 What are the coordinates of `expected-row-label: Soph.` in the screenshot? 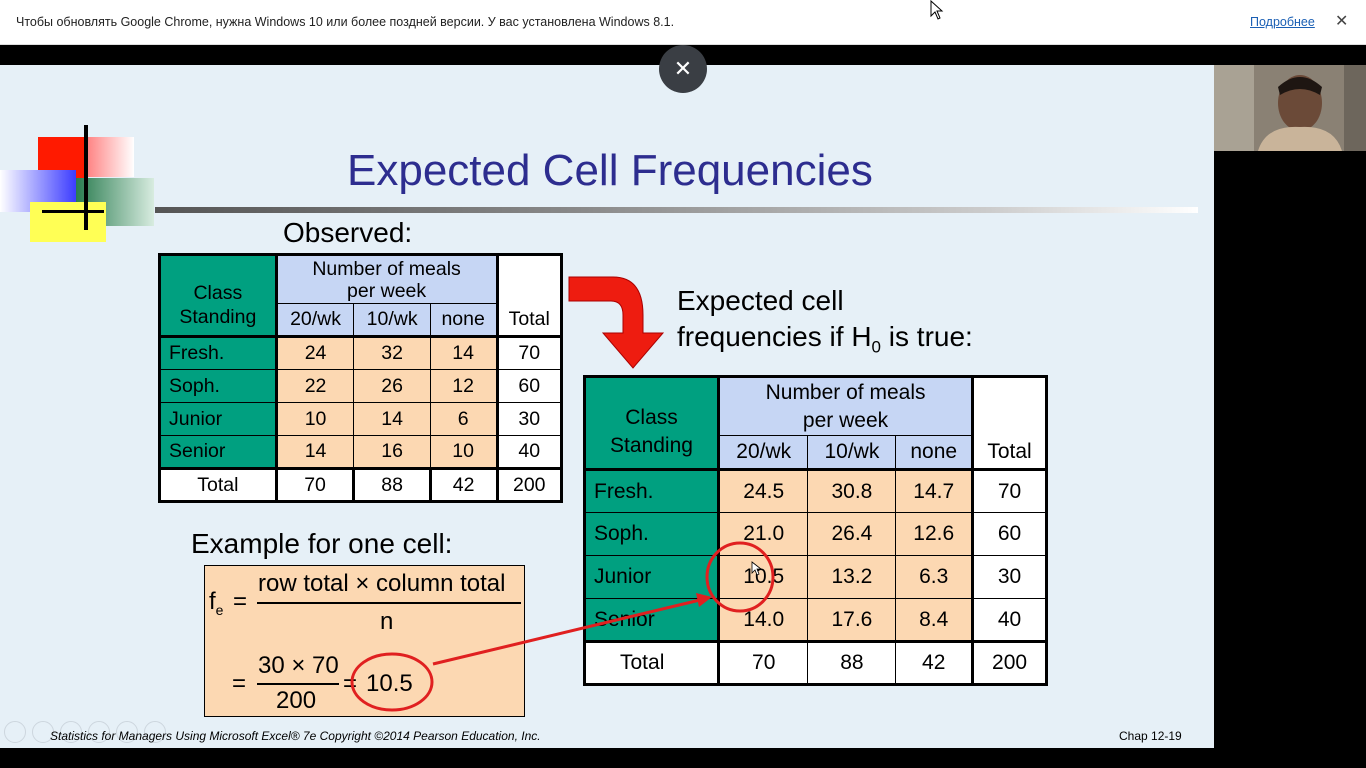 It's located at (651, 534).